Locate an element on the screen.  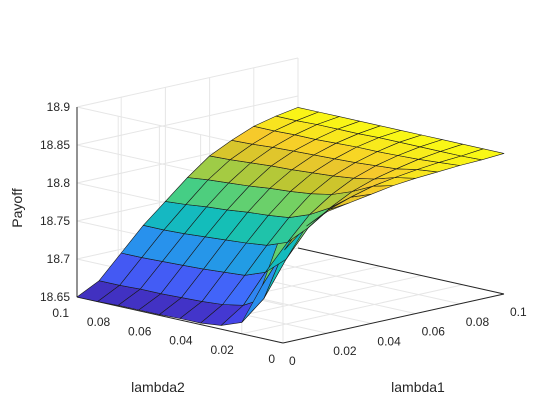
x-axis-label: lambda1 is located at coordinates (418, 387).